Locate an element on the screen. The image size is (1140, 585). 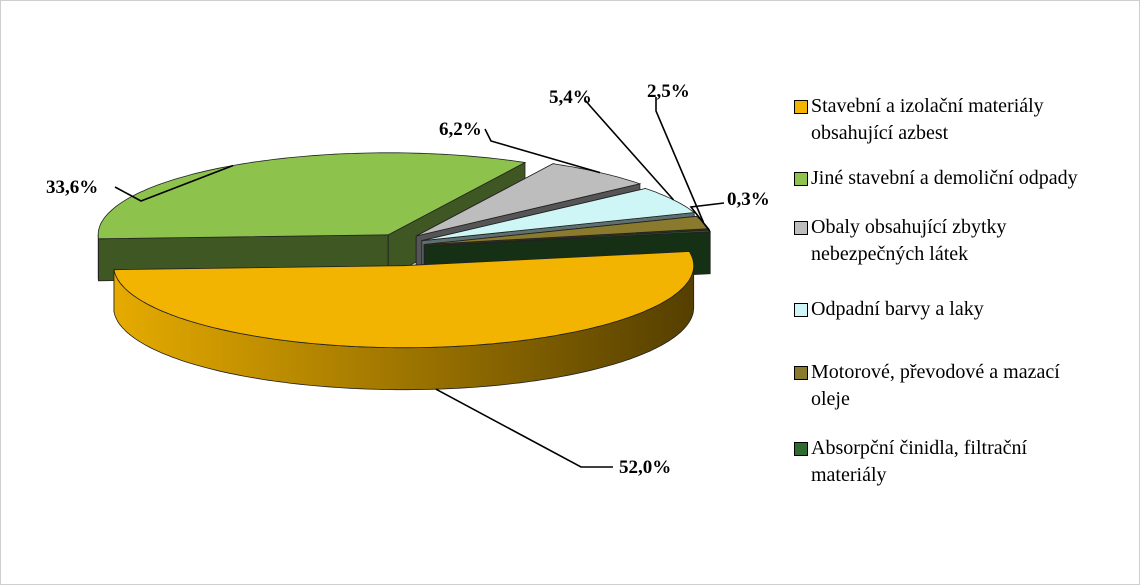
data-label: 52,0% is located at coordinates (645, 467).